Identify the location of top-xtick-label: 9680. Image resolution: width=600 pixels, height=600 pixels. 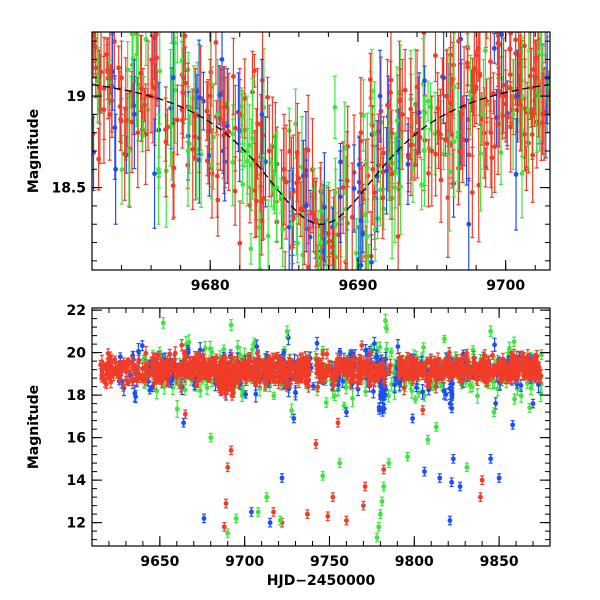
(210, 286).